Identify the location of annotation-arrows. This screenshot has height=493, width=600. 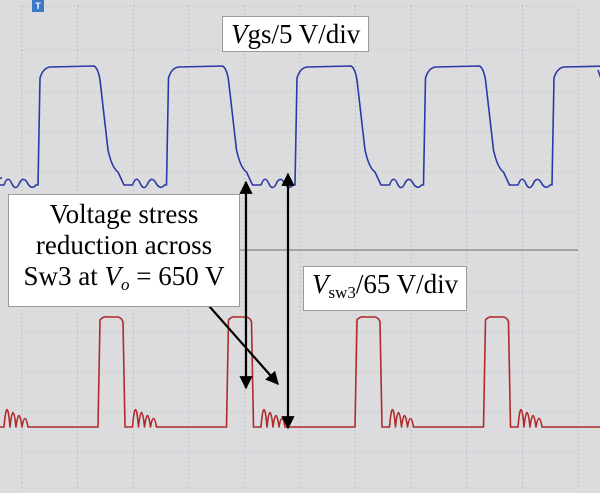
(248, 301).